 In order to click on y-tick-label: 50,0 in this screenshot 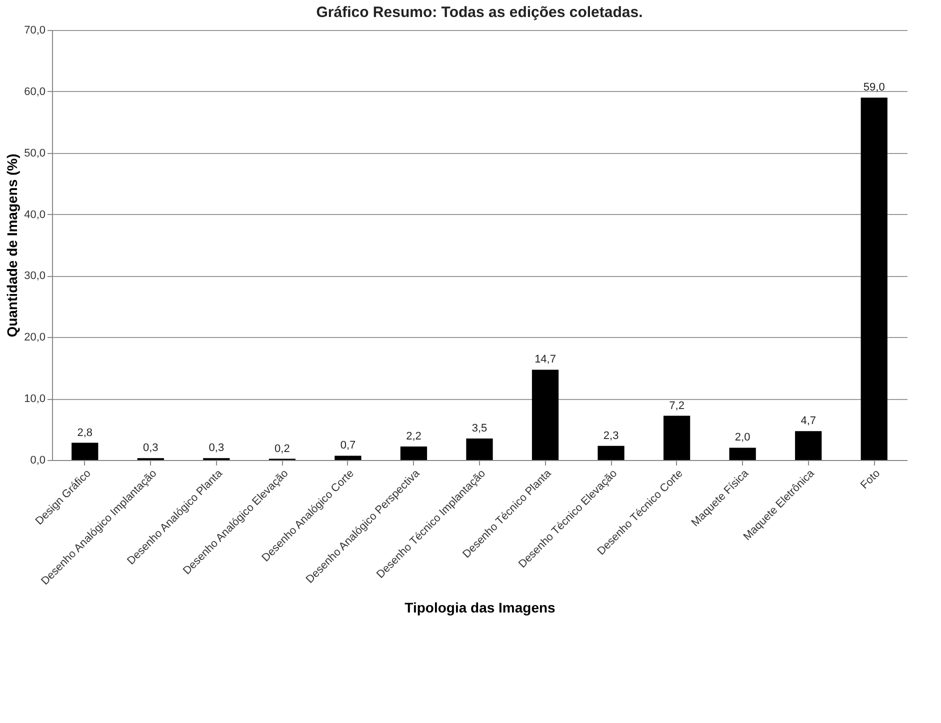, I will do `click(35, 153)`.